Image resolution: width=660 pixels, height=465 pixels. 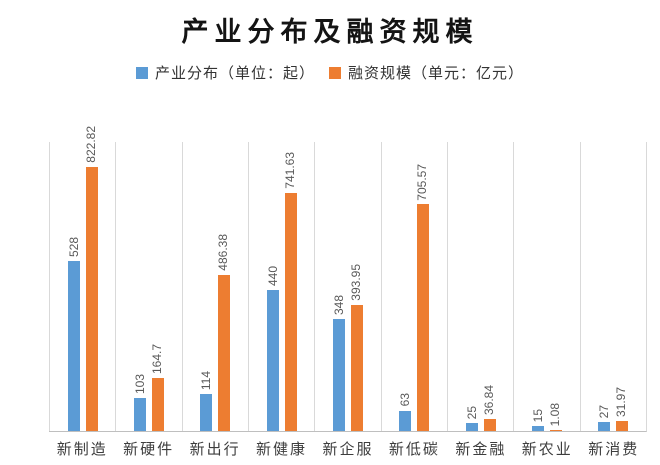 What do you see at coordinates (547, 449) in the screenshot?
I see `x-axis-category-label: 新农业` at bounding box center [547, 449].